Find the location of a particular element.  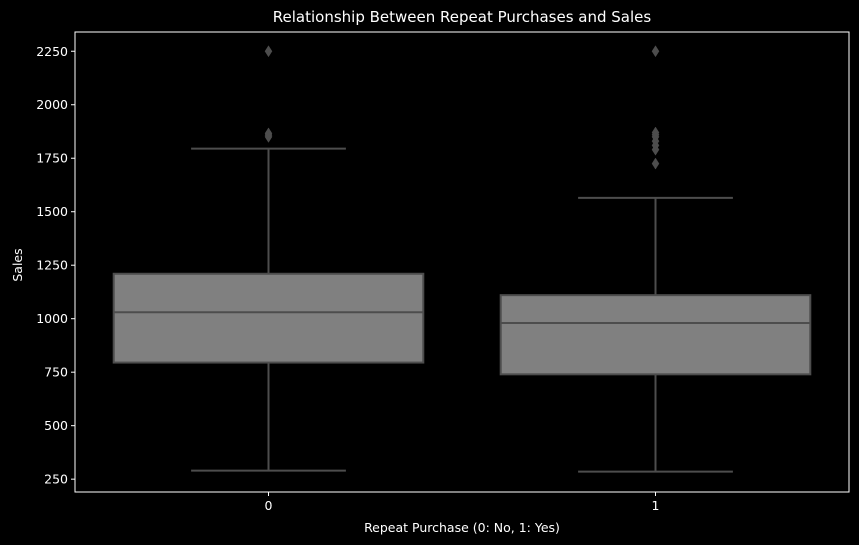

y-axis: 250 500 750 1000 1250 1500 1750 2000 2250 is located at coordinates (55, 265).